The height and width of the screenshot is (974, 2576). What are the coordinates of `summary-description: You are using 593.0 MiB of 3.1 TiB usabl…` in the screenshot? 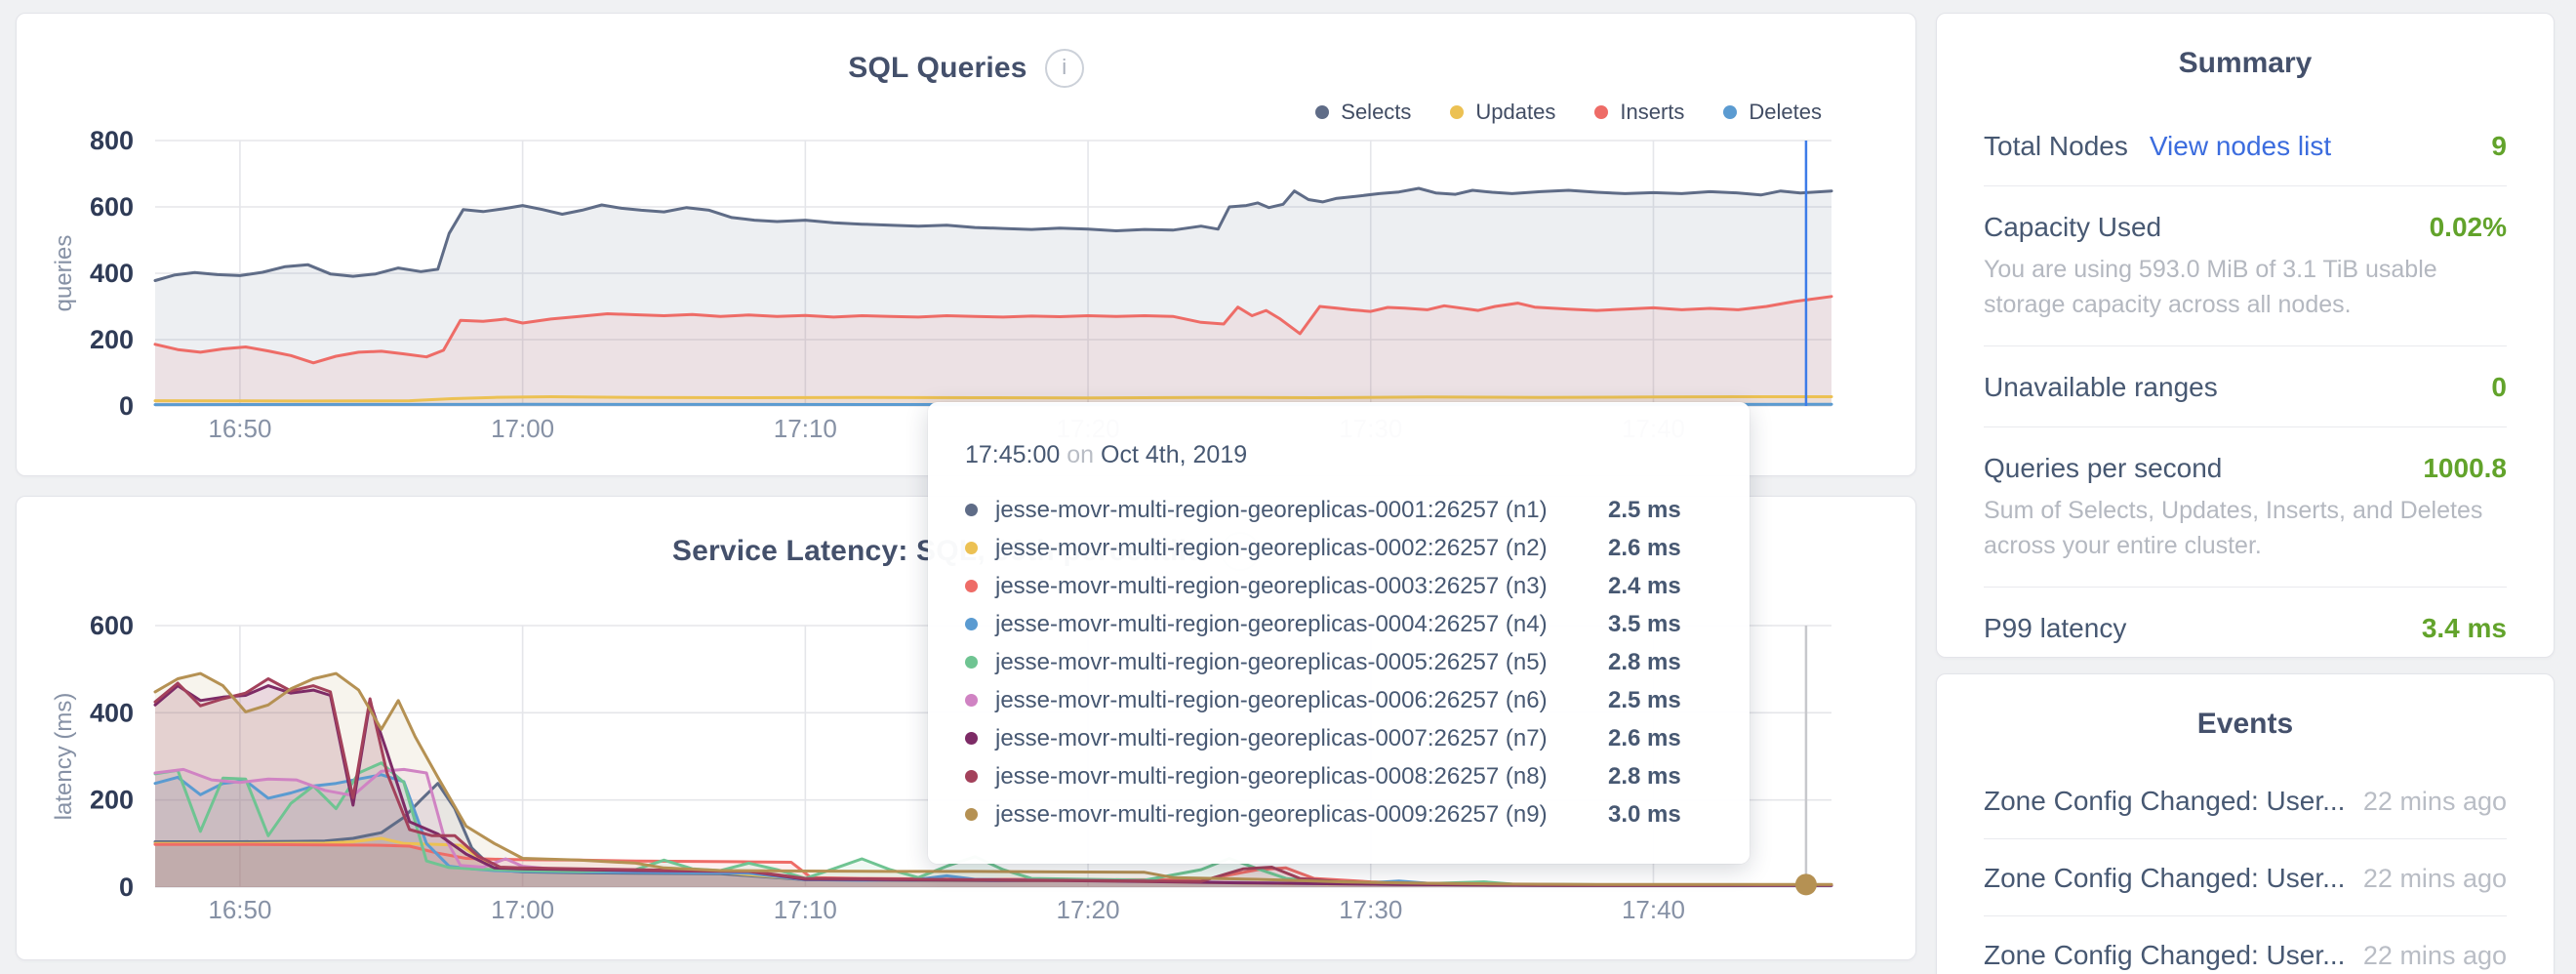 It's located at (2210, 287).